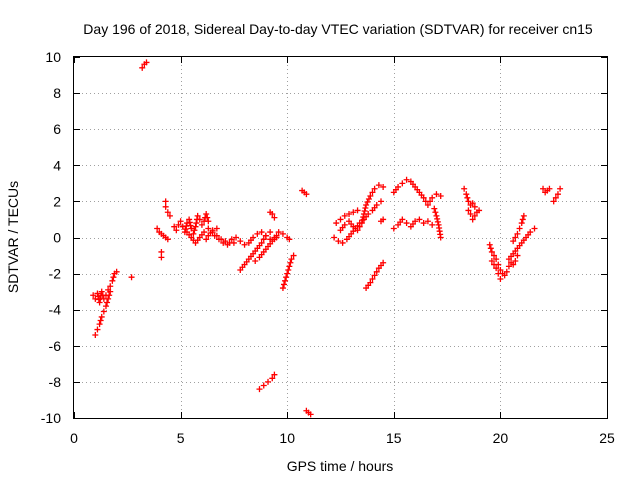  Describe the element at coordinates (51, 418) in the screenshot. I see `y-tick-label: -10` at that location.